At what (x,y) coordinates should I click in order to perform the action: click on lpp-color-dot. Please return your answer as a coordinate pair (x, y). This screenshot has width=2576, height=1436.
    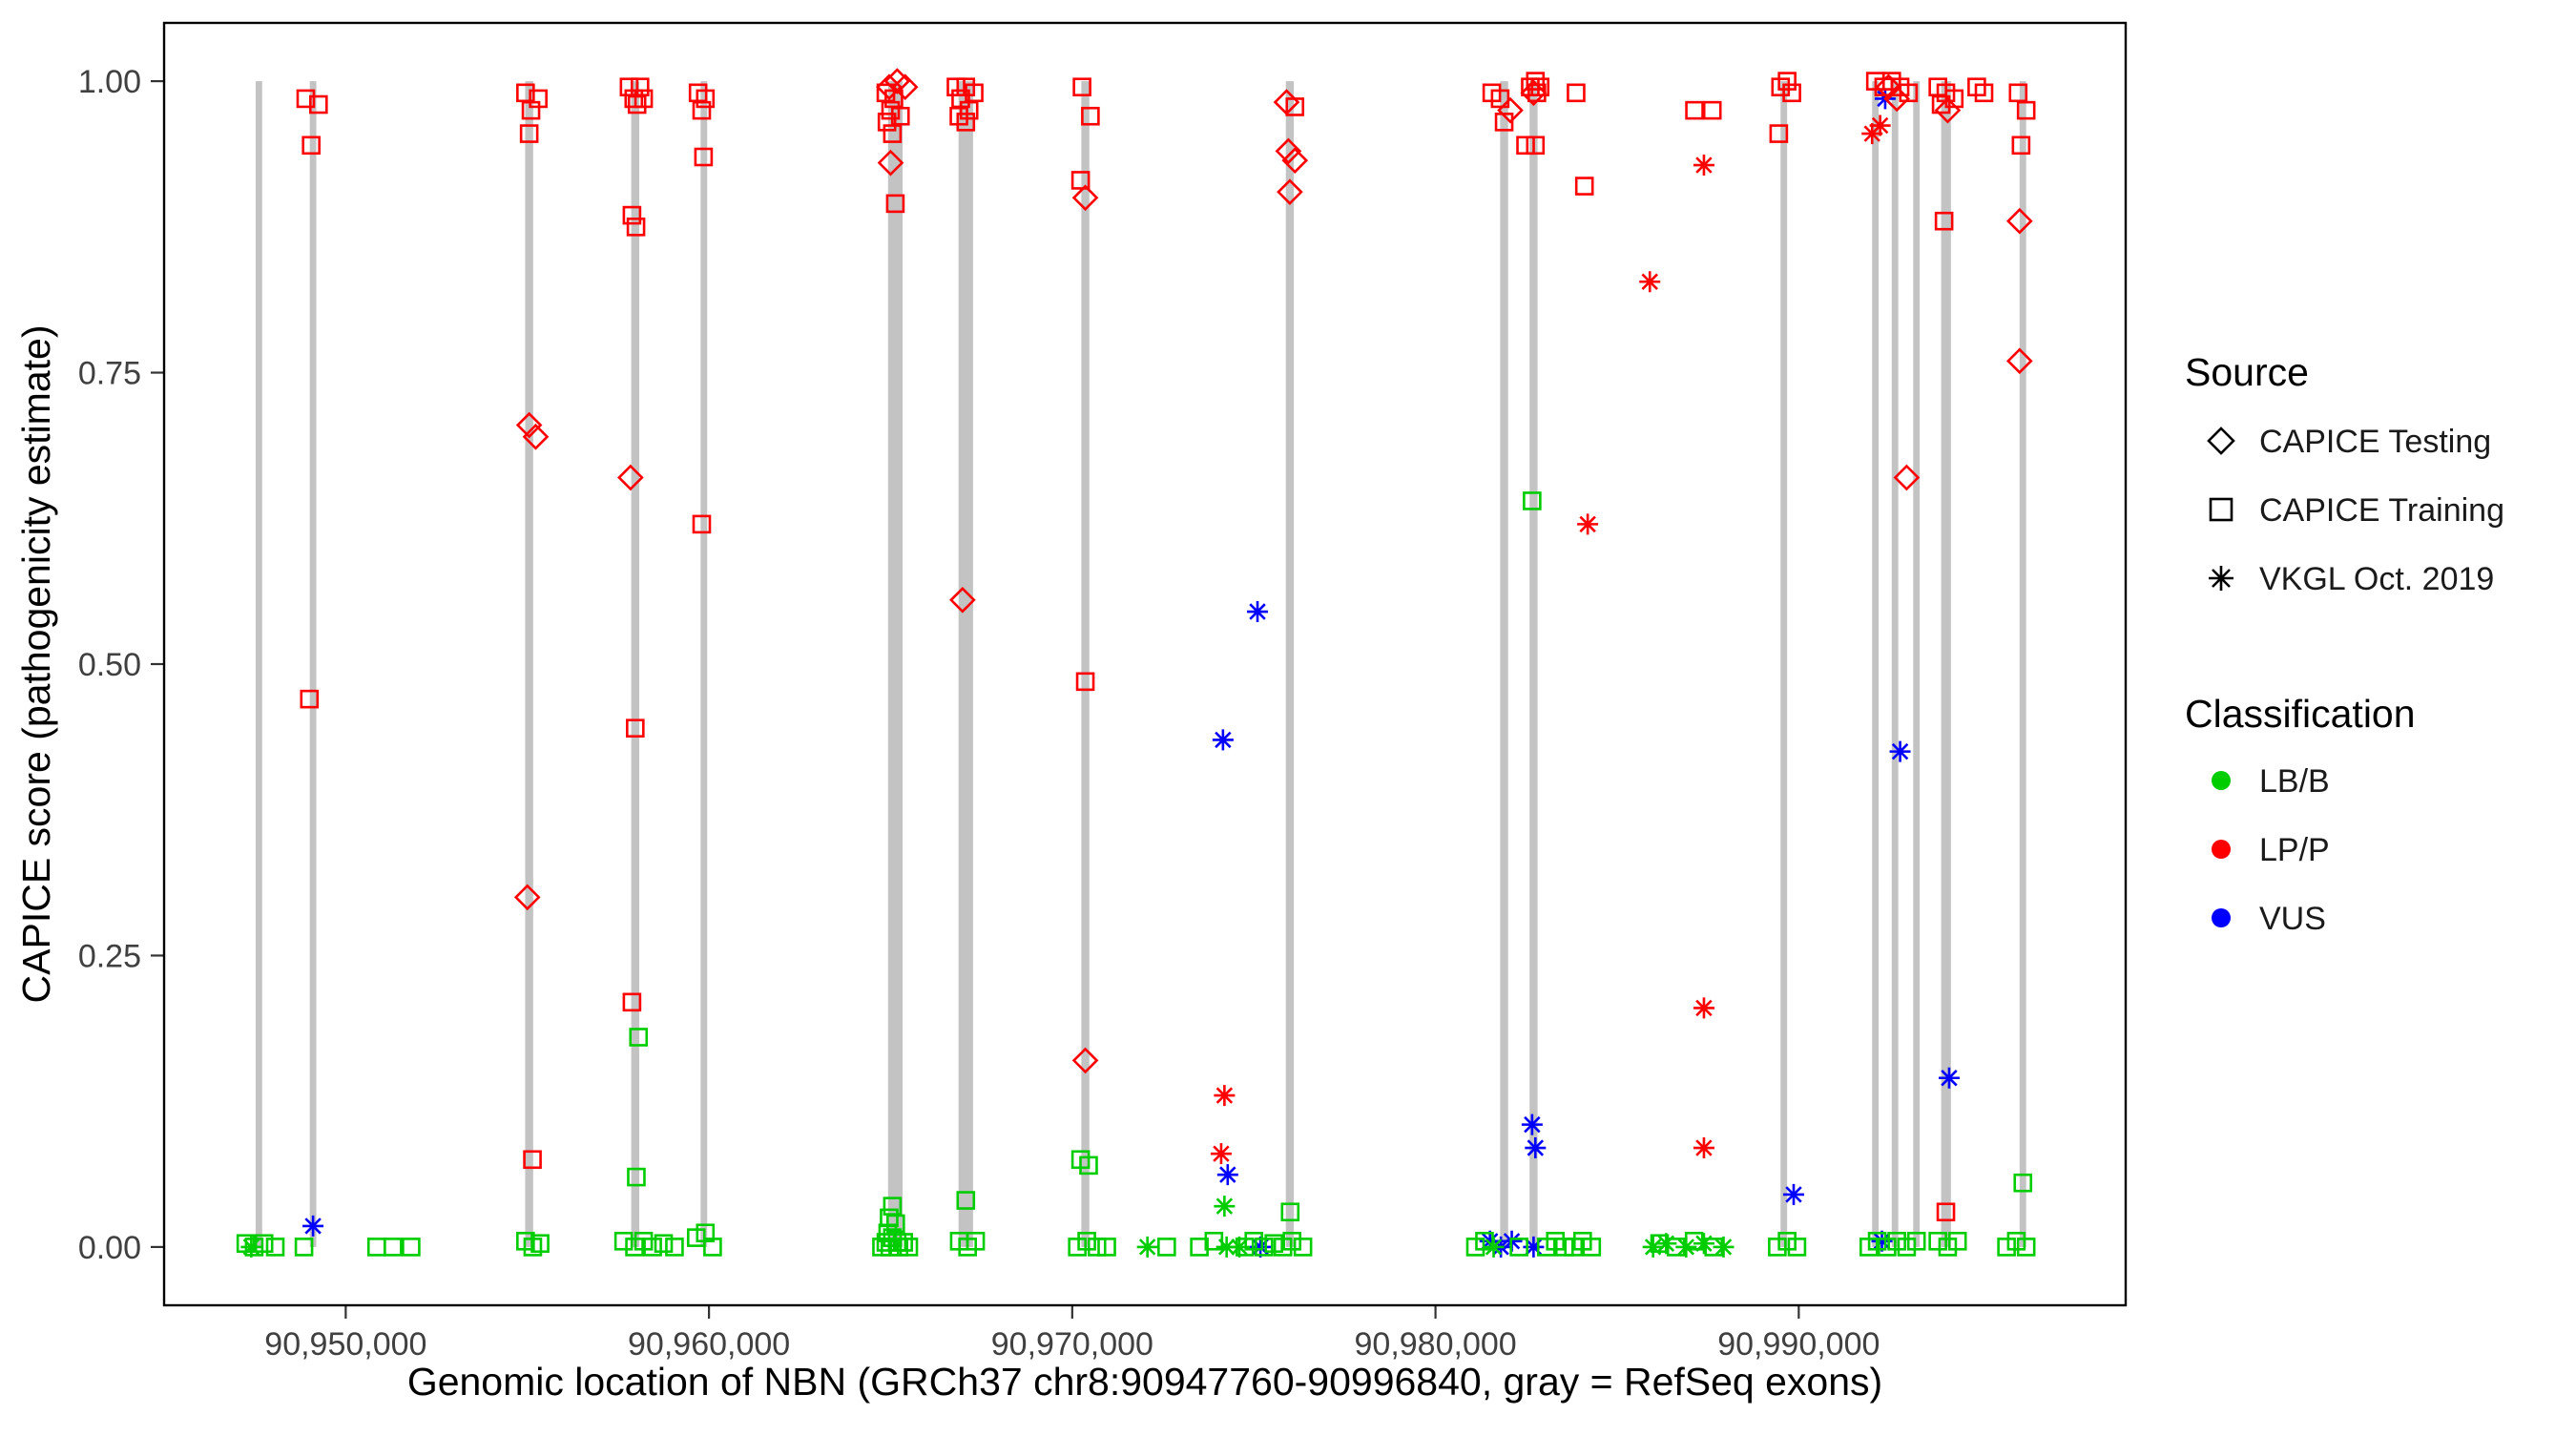
    Looking at the image, I should click on (2221, 849).